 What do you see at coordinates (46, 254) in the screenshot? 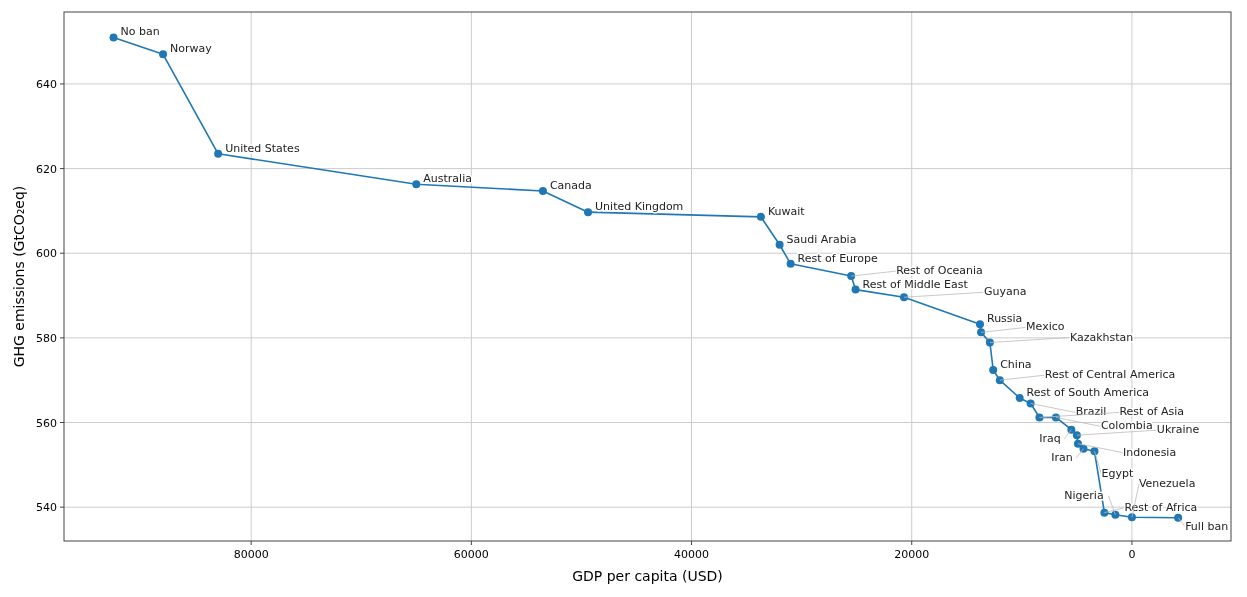
I see `y-tick-label: 600` at bounding box center [46, 254].